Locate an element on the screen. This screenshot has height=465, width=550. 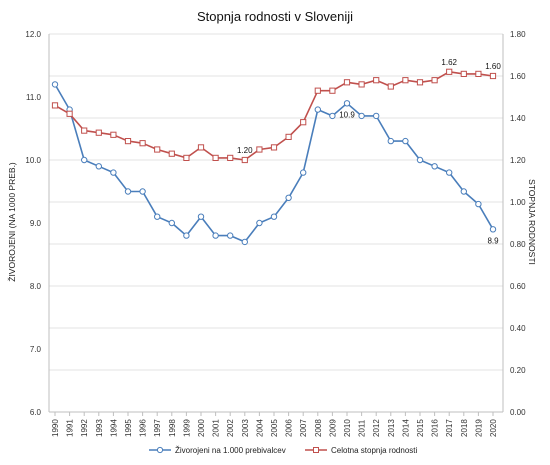
data-label: 8.9 is located at coordinates (493, 240).